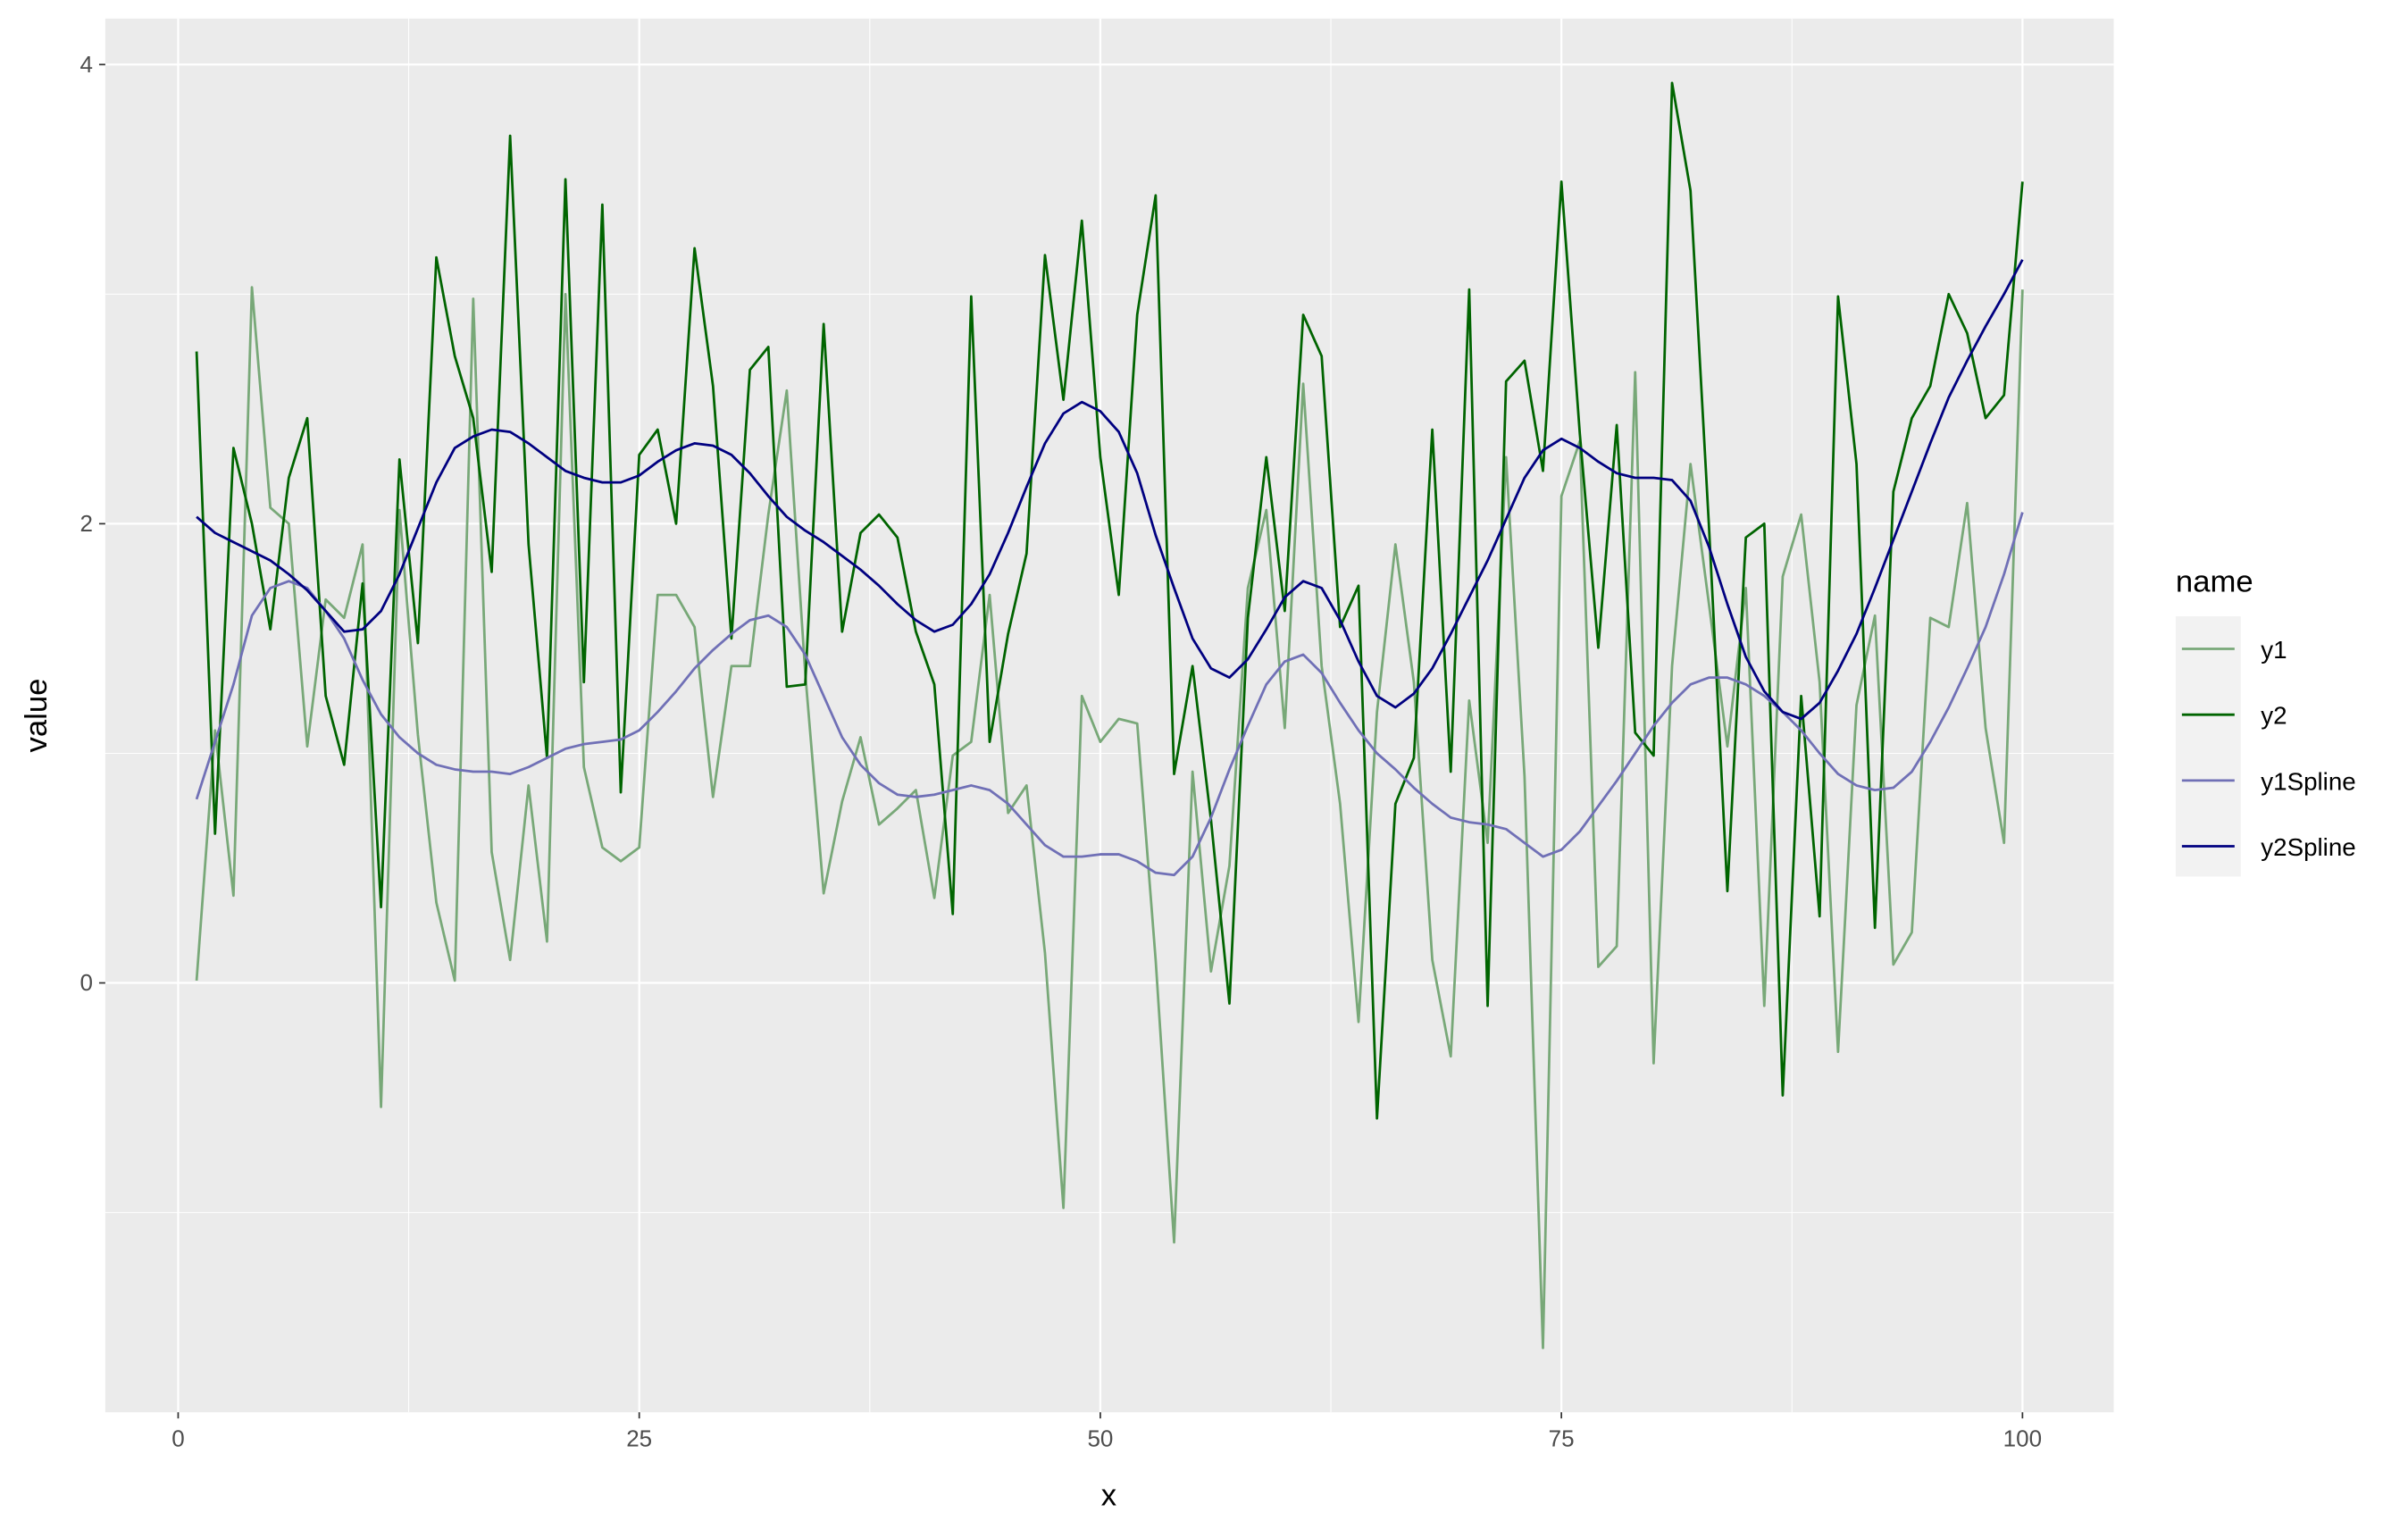 This screenshot has height=1521, width=2408. I want to click on x-tick-label: 0, so click(177, 1438).